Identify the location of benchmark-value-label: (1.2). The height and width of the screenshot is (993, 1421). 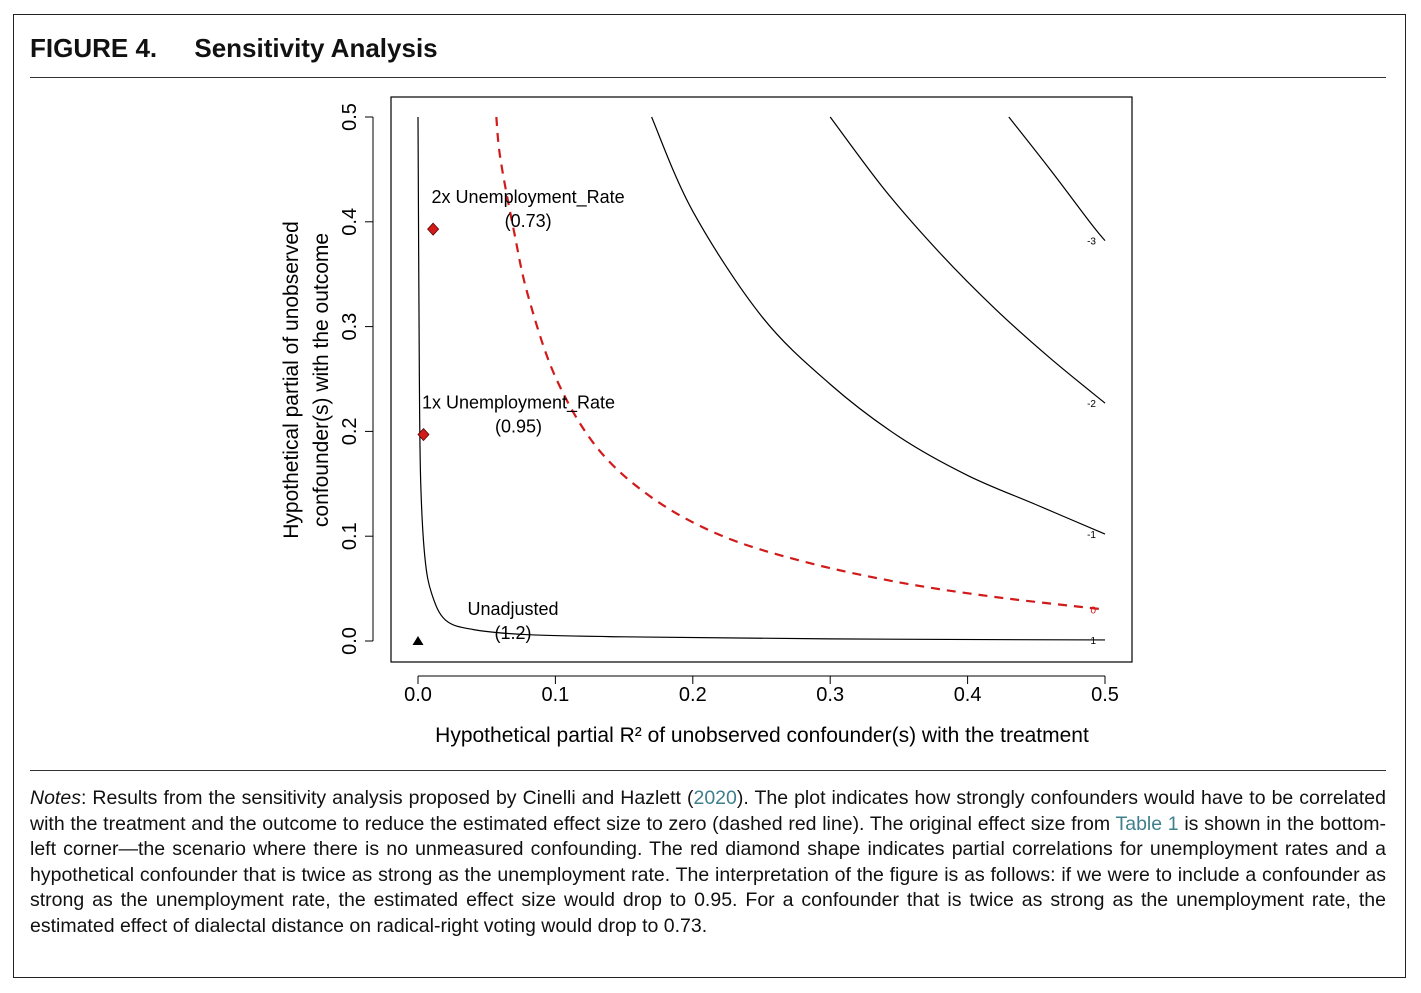
(512, 633).